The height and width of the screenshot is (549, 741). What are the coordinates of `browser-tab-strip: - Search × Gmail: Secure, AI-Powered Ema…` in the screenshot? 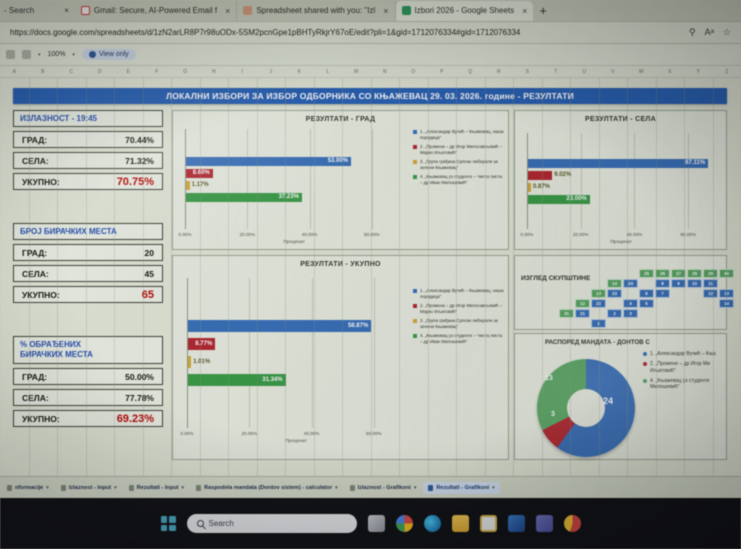 It's located at (370, 11).